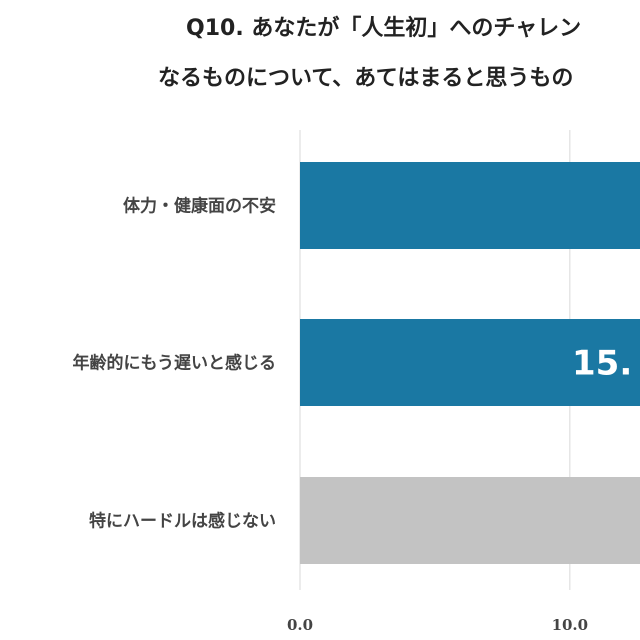  I want to click on chart-subtitle: なるものについて、あてはまると思うもの, so click(366, 78).